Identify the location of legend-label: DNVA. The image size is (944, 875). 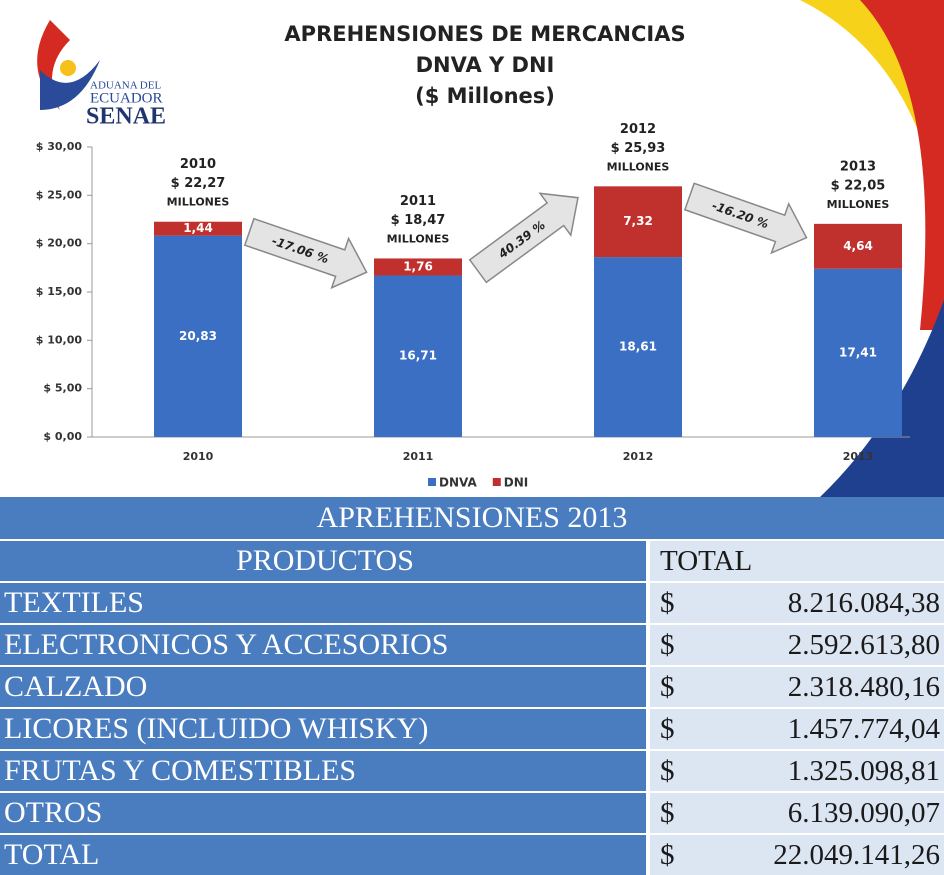
(458, 483).